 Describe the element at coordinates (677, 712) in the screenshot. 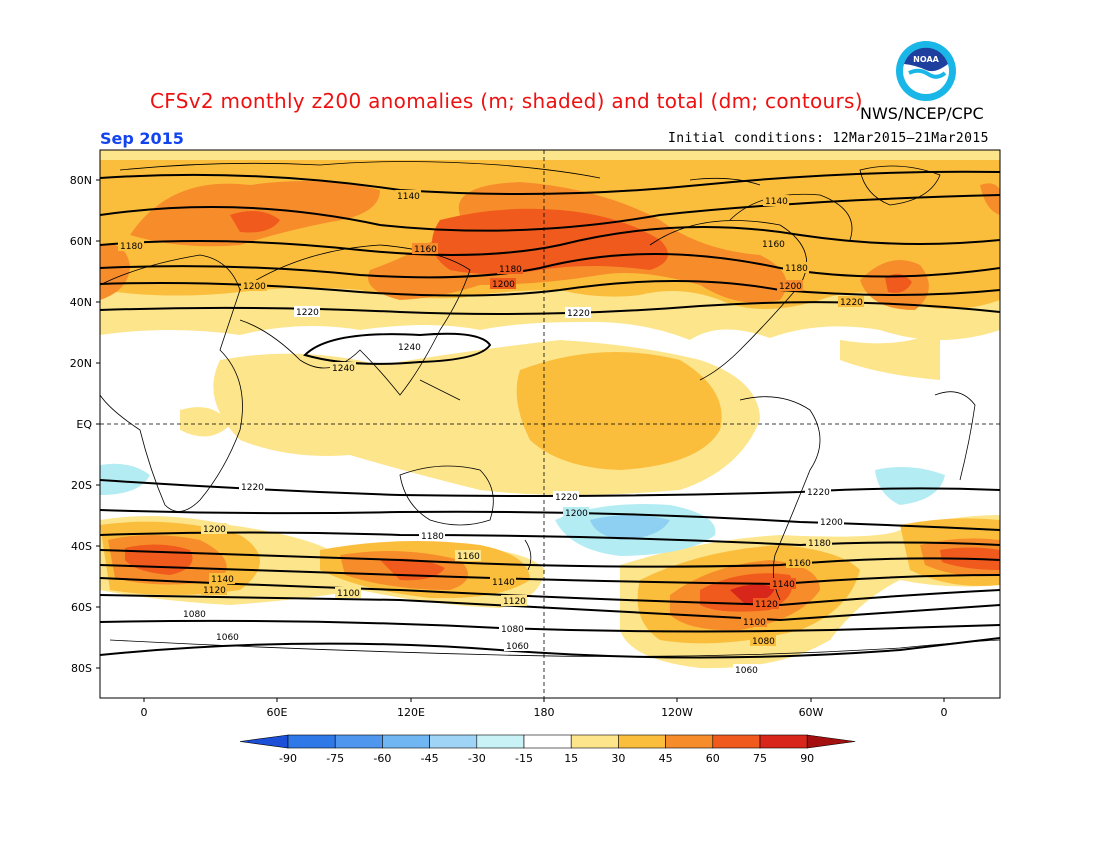

I see `lon-label: 120W` at that location.